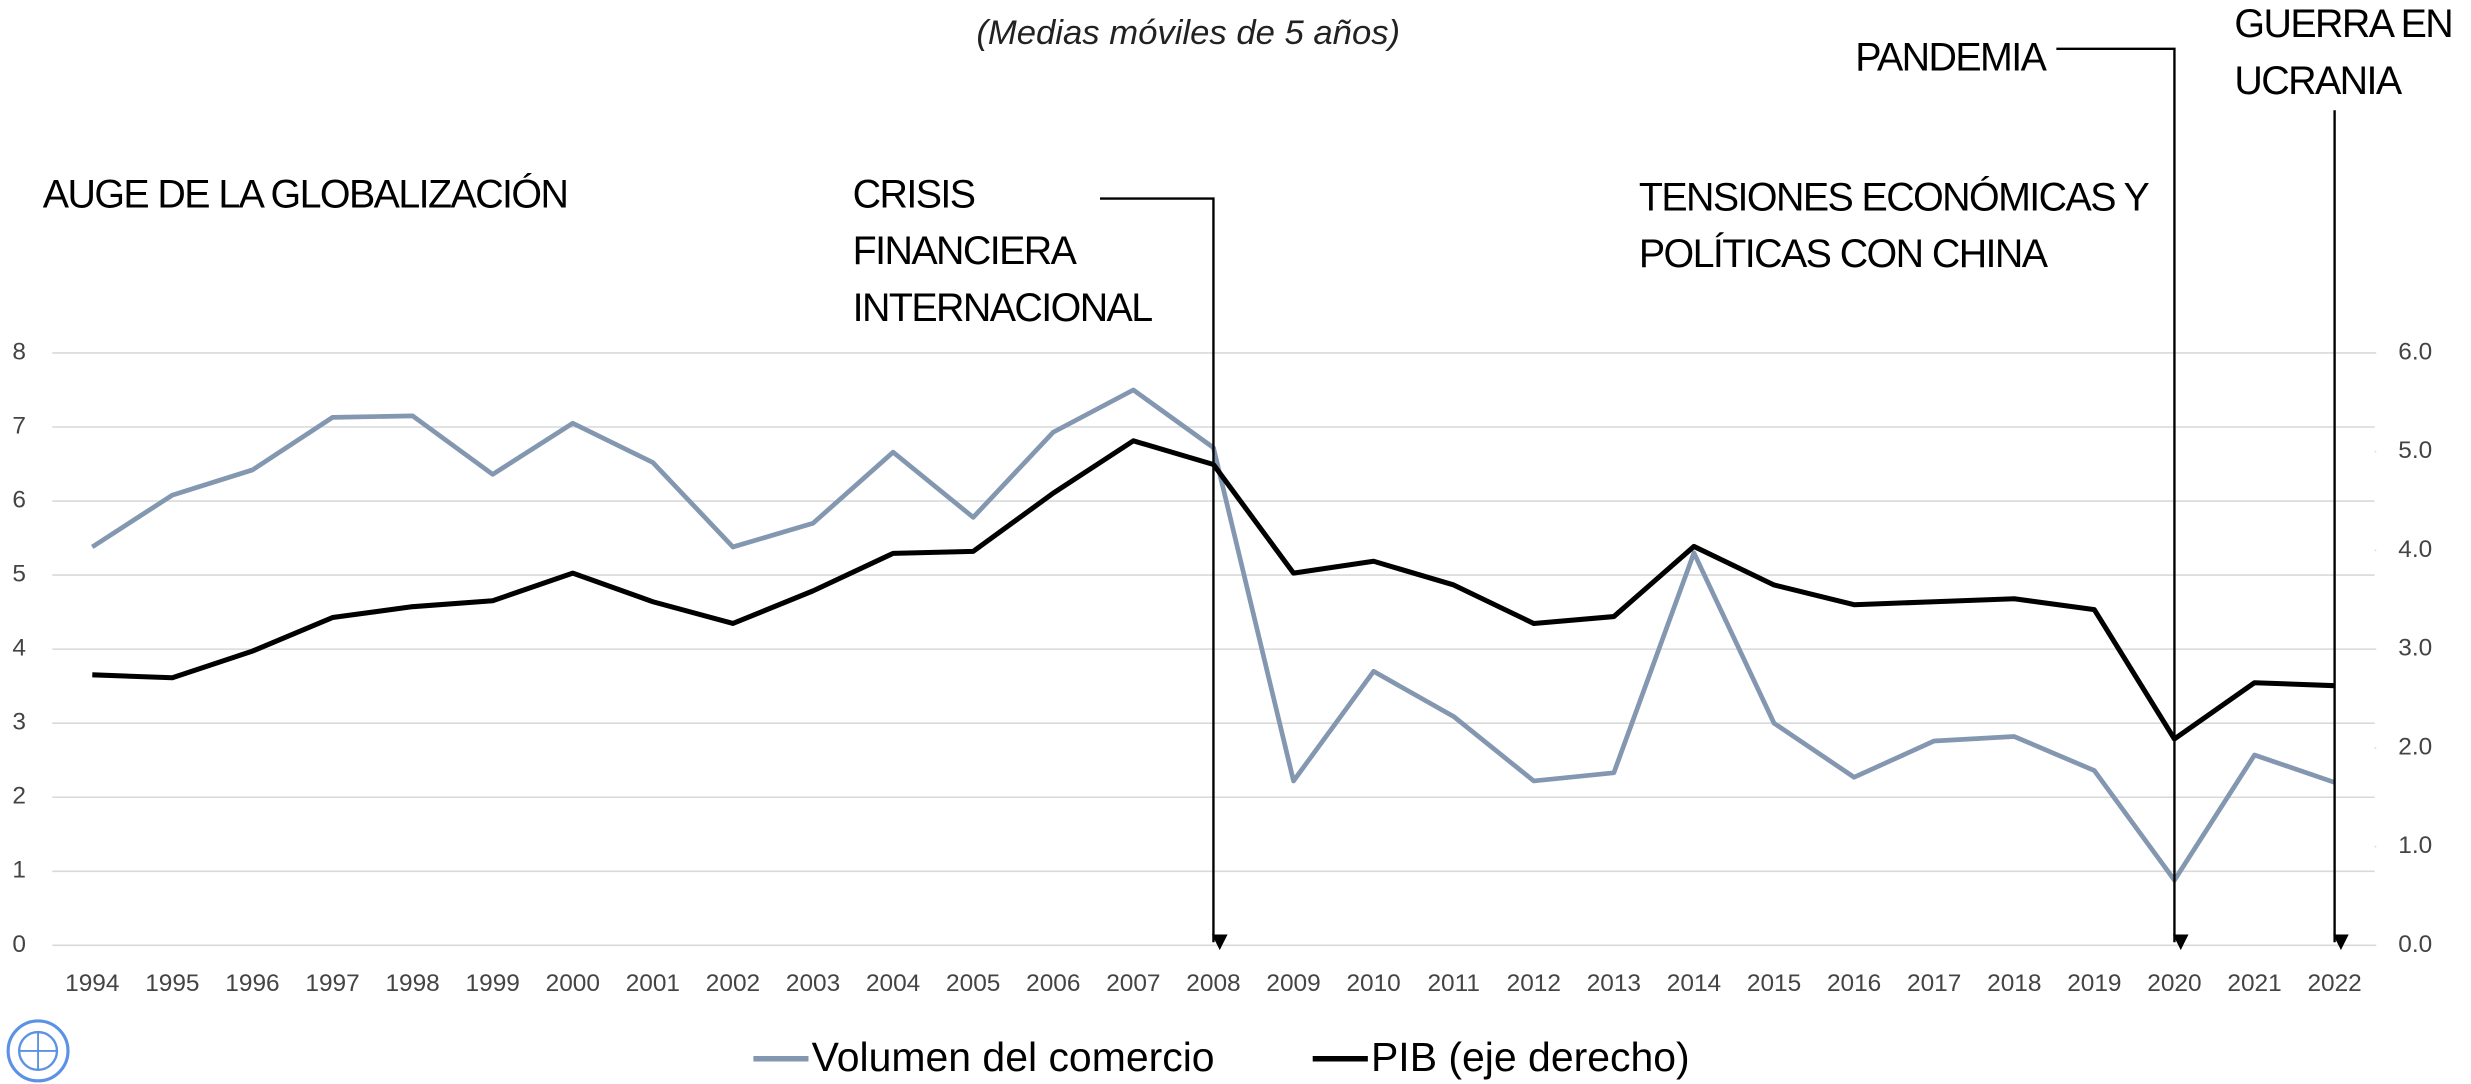 The image size is (2471, 1084). What do you see at coordinates (19, 499) in the screenshot?
I see `y-tick-label: 6` at bounding box center [19, 499].